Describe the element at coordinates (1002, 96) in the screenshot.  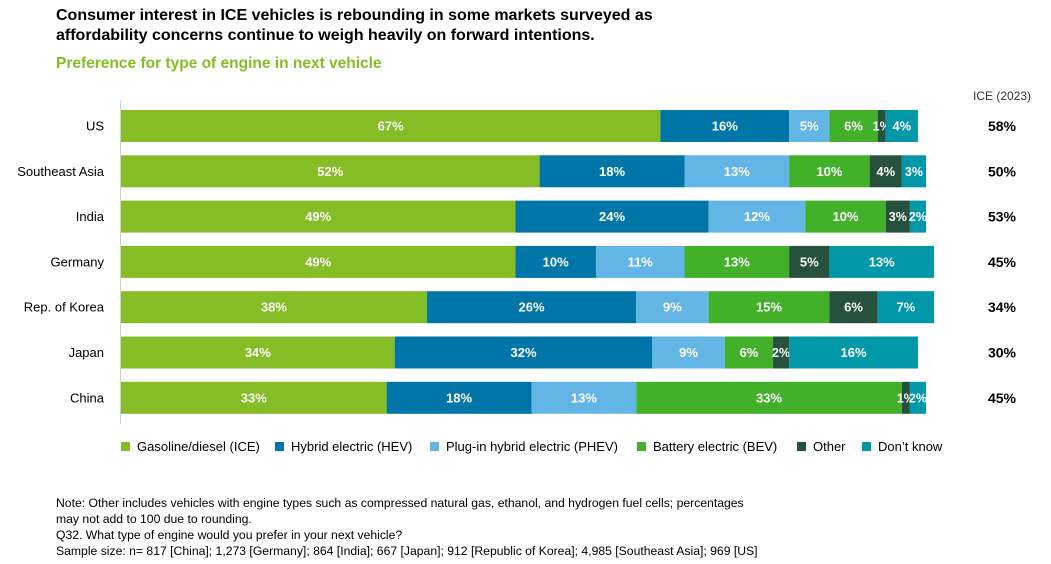
I see `ice-2023-header: ICE (2023)` at that location.